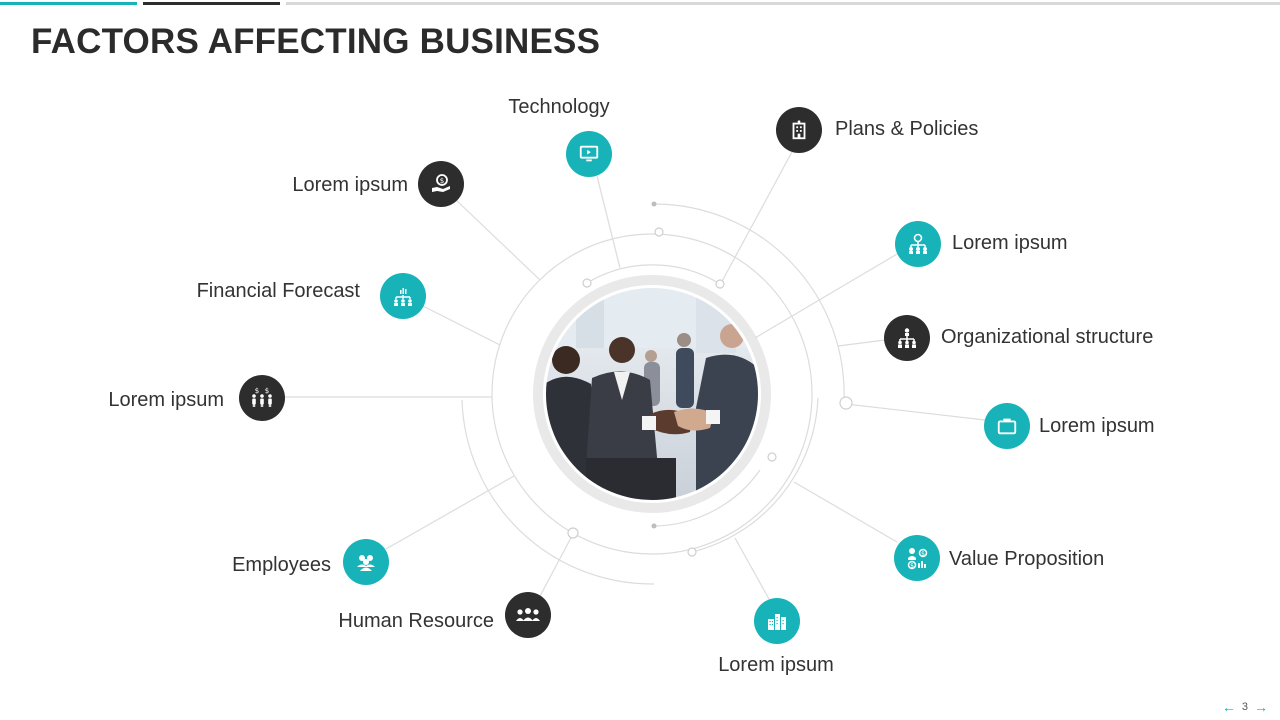  I want to click on page-number: 3, so click(1244, 707).